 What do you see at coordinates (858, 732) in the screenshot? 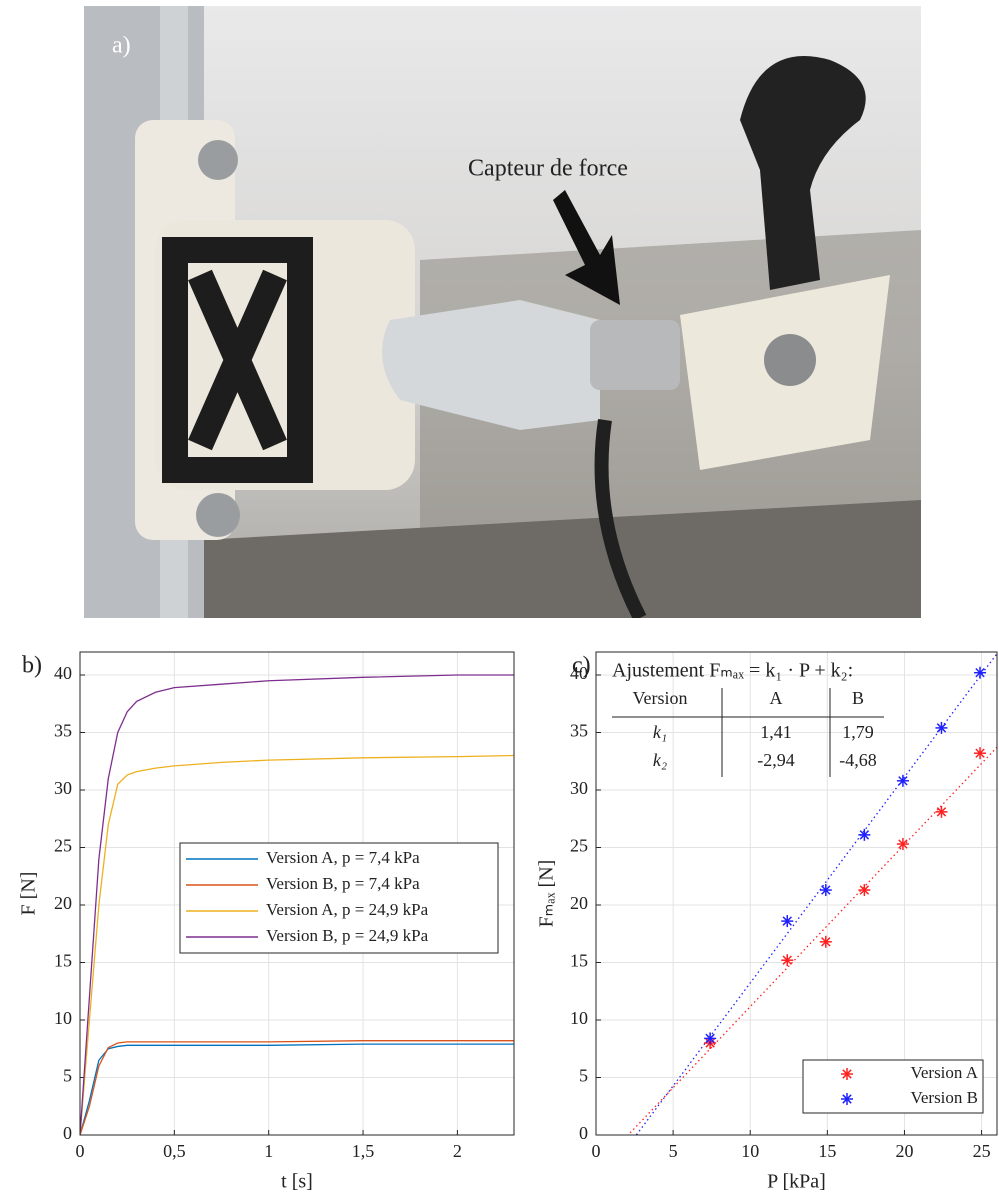
I see `table-cell: 1,79` at bounding box center [858, 732].